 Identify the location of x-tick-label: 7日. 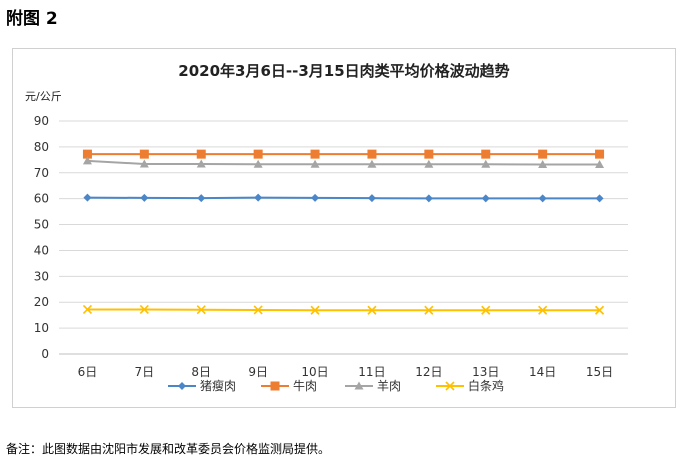
(145, 372).